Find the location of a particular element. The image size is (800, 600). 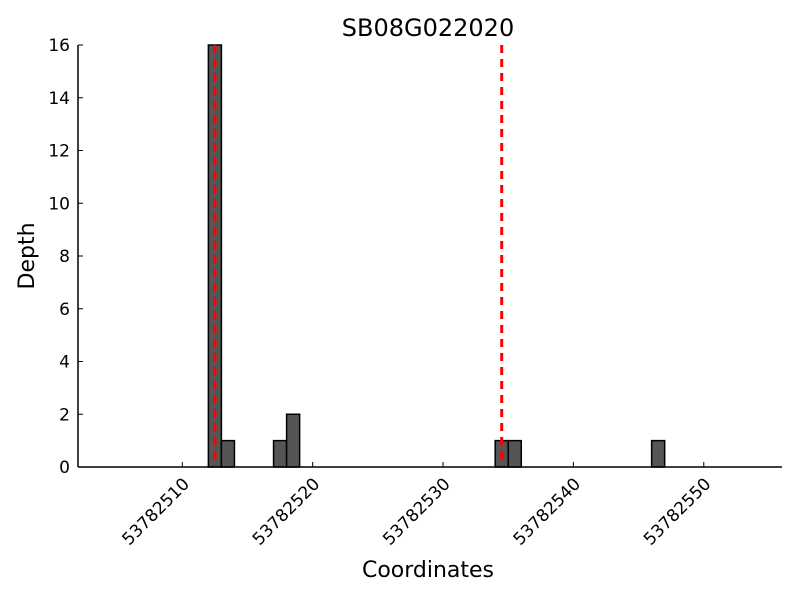

y-tick-label: 8 is located at coordinates (64, 257).